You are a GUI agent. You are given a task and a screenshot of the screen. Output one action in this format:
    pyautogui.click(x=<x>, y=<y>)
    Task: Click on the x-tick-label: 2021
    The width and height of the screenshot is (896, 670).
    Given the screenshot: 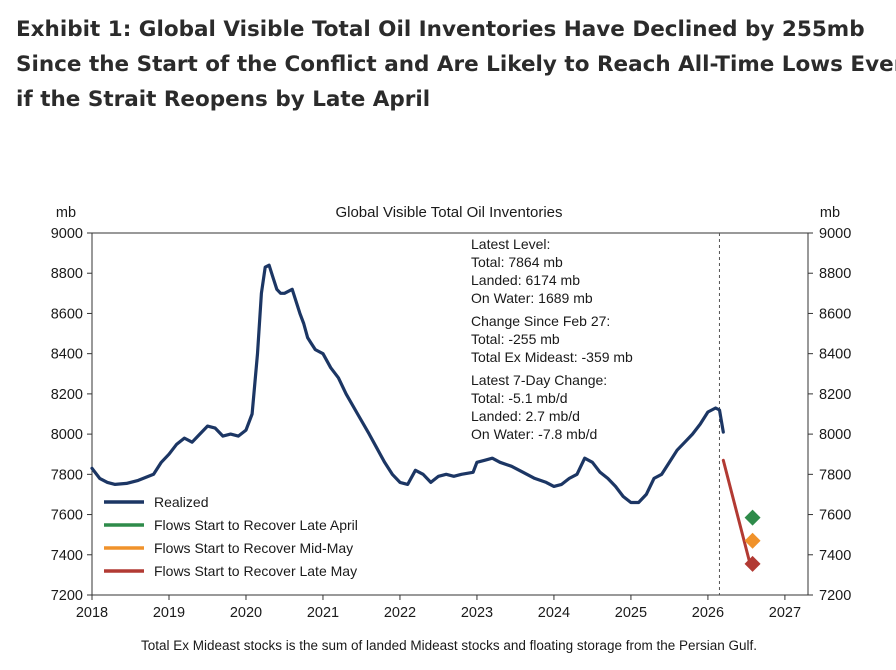 What is the action you would take?
    pyautogui.click(x=323, y=613)
    